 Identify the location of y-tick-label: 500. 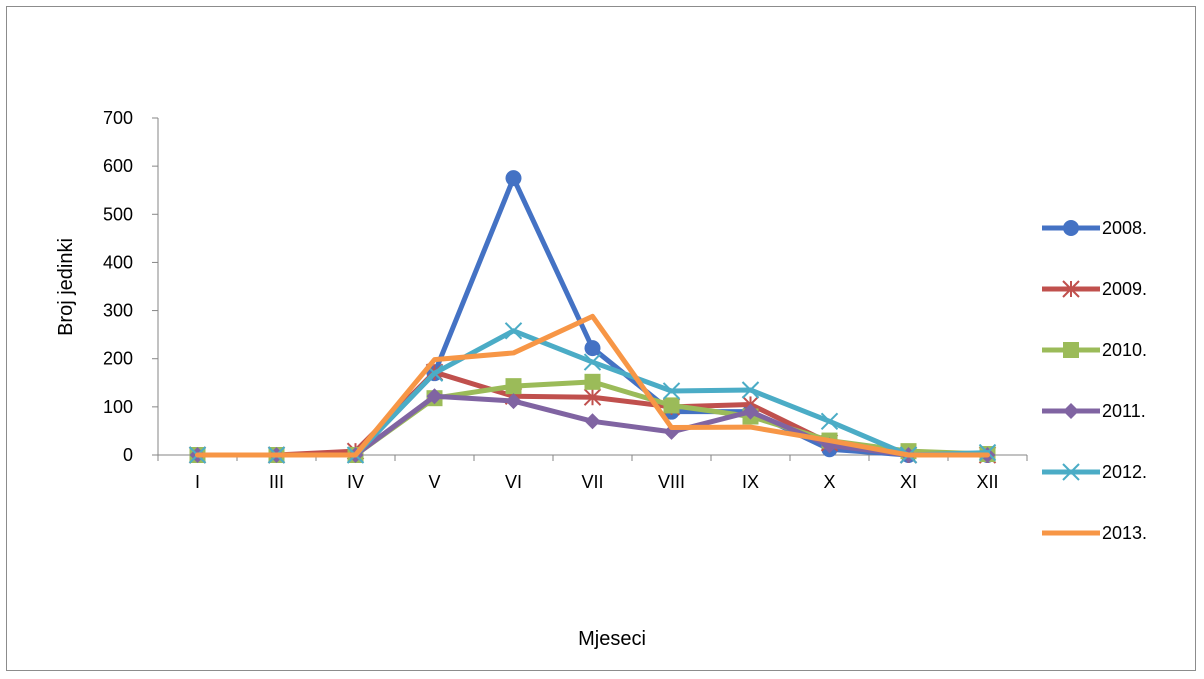
(118, 214).